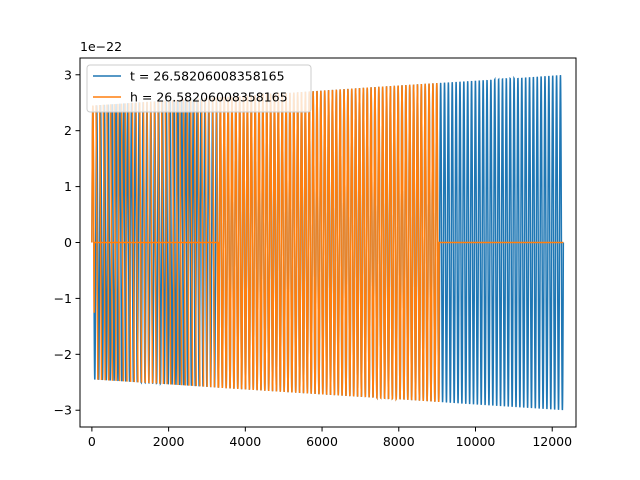 This screenshot has width=640, height=480. What do you see at coordinates (63, 354) in the screenshot?
I see `y-tick-label: −2` at bounding box center [63, 354].